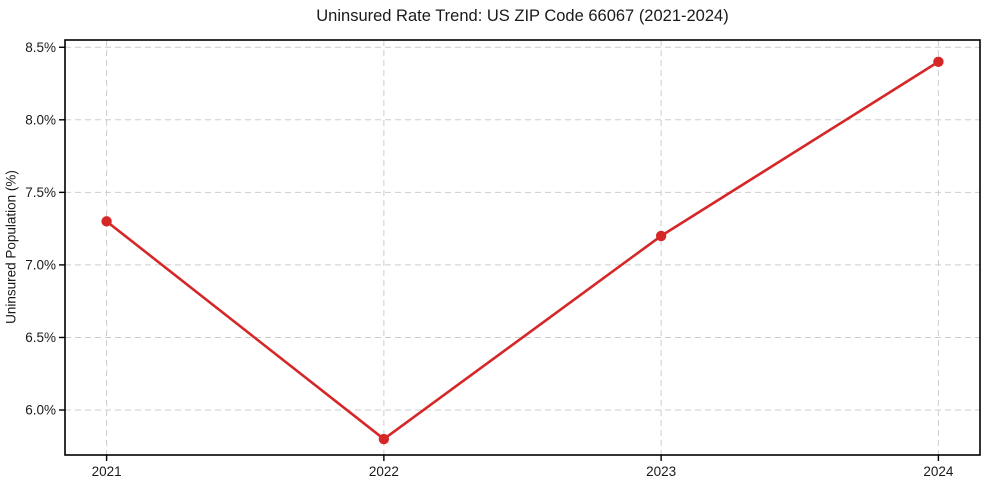 This screenshot has height=490, width=989. Describe the element at coordinates (938, 471) in the screenshot. I see `x-tick-label: 2024` at that location.